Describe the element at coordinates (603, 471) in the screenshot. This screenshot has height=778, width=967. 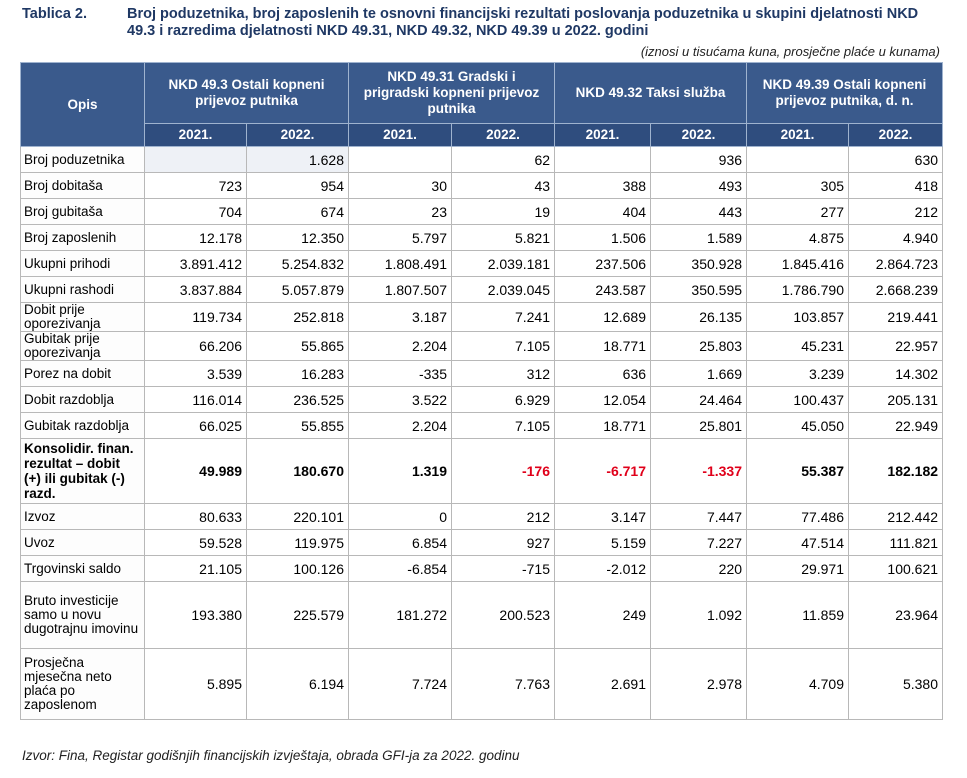
I see `table-cell: -6.717` at that location.